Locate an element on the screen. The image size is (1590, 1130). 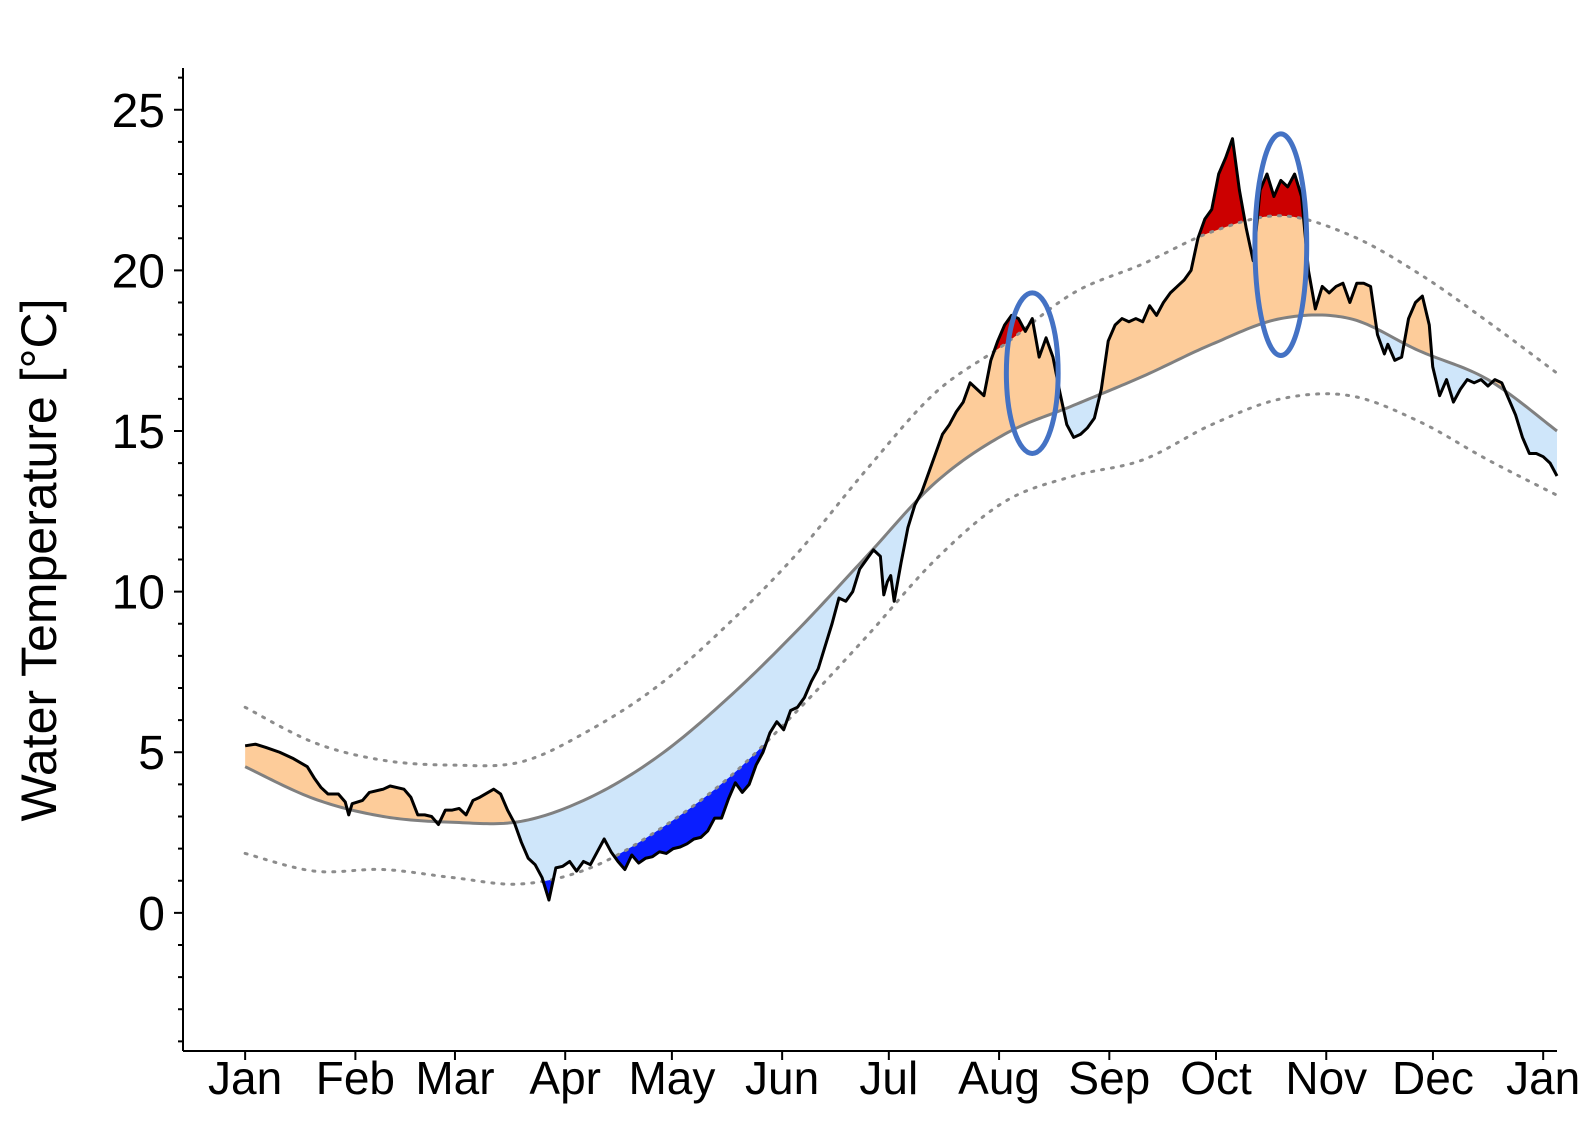
annotations is located at coordinates (1156, 293).